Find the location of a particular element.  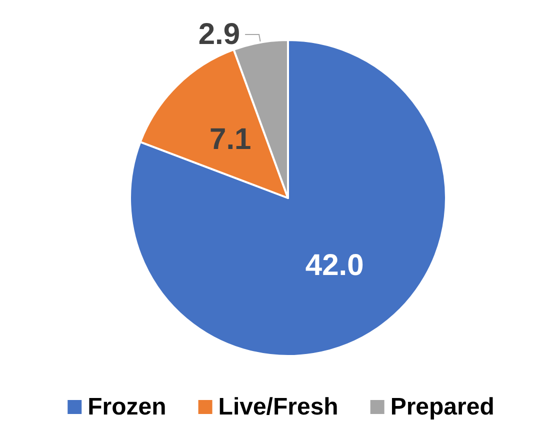

data-label: 2.9 is located at coordinates (219, 35).